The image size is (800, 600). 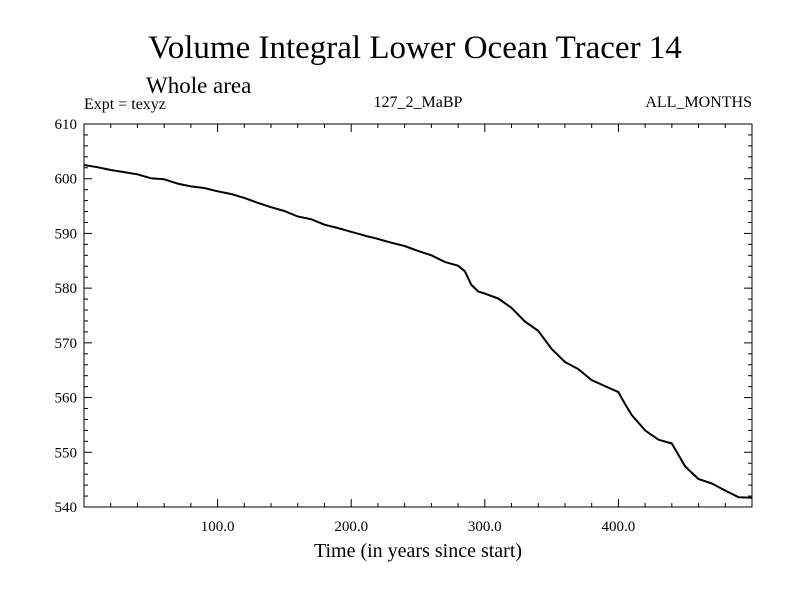 I want to click on x-tick-label: 200.0, so click(x=351, y=527).